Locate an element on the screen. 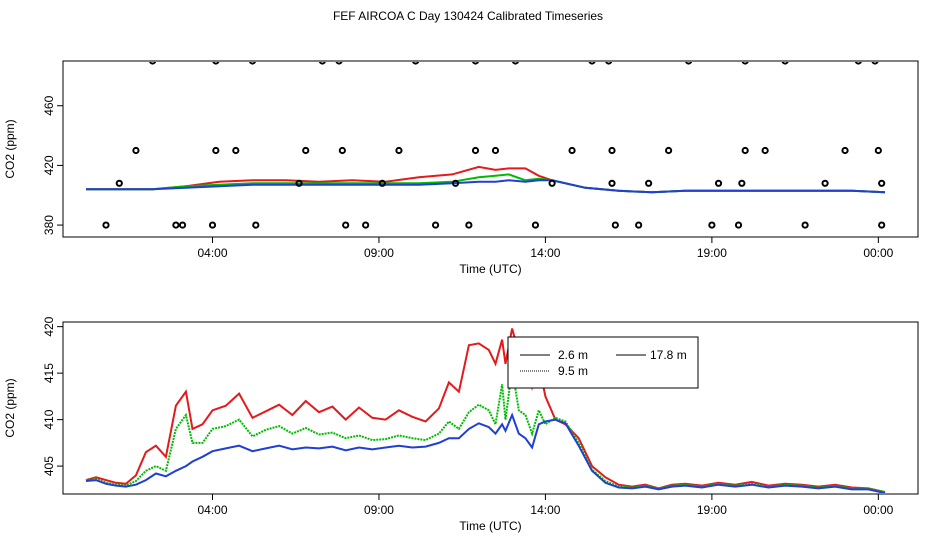  series-line-2-6-m is located at coordinates (486, 179).